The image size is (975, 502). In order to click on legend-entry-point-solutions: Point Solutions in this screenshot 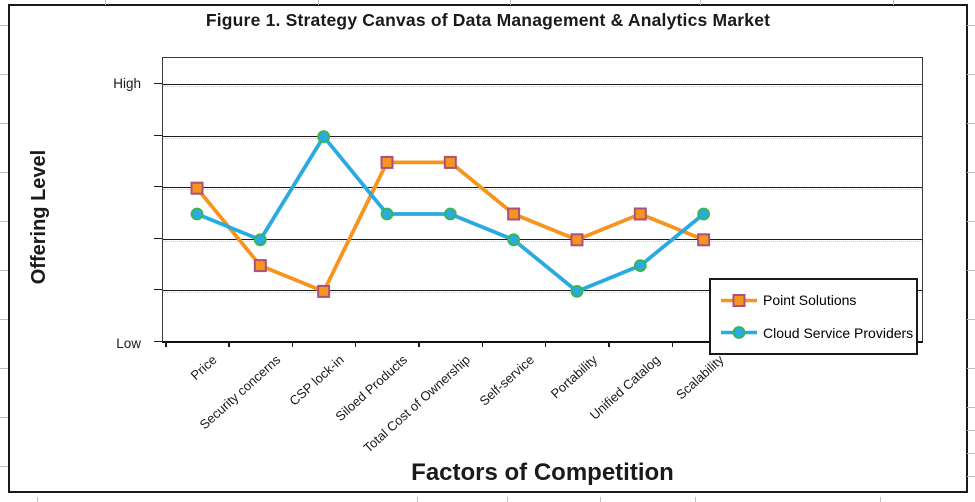, I will do `click(817, 300)`.